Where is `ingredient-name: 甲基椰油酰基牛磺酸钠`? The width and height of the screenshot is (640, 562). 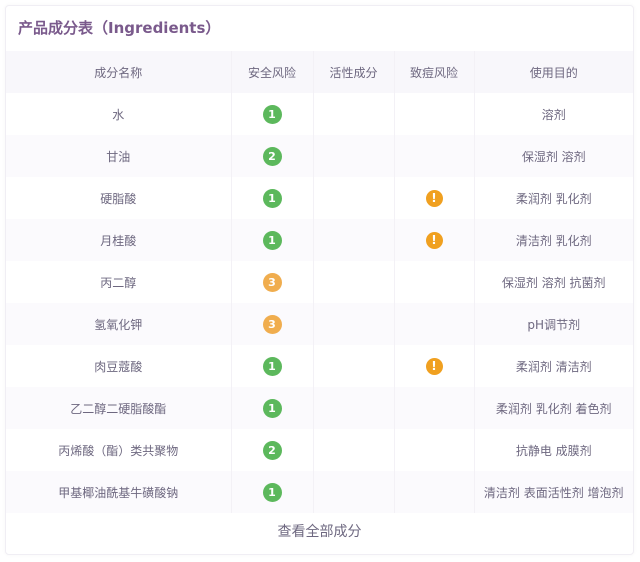 ingredient-name: 甲基椰油酰基牛磺酸钠 is located at coordinates (119, 492).